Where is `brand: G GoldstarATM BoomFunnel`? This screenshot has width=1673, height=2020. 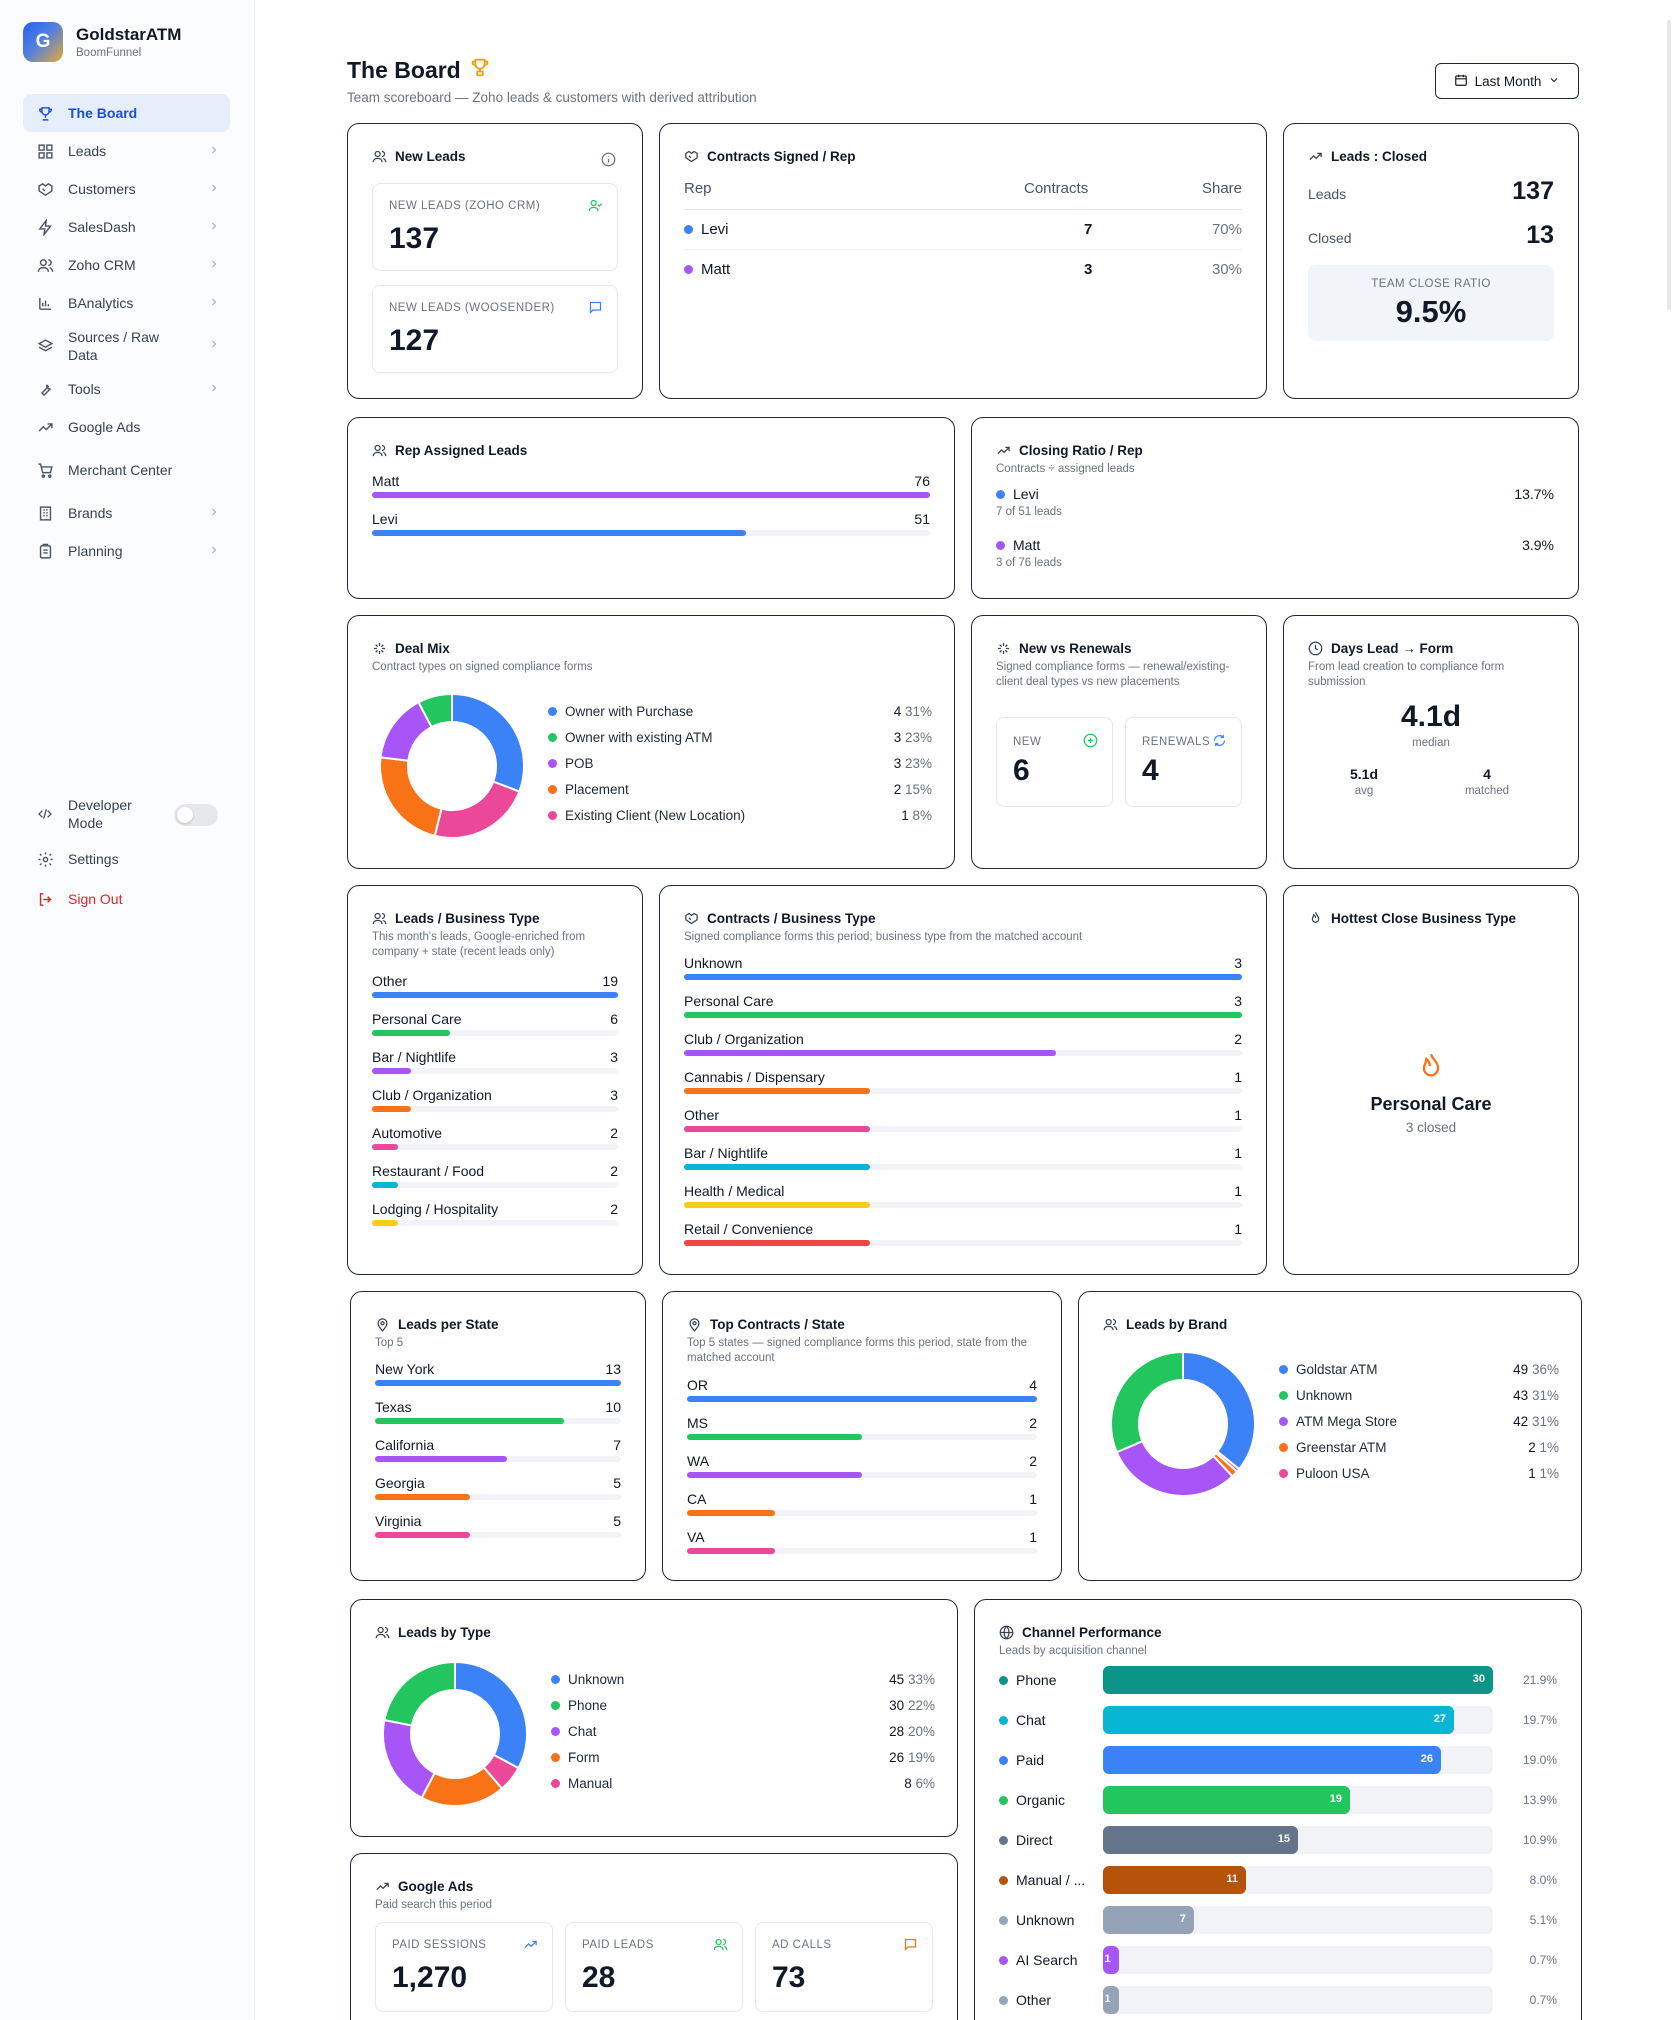
brand: G GoldstarATM BoomFunnel is located at coordinates (102, 42).